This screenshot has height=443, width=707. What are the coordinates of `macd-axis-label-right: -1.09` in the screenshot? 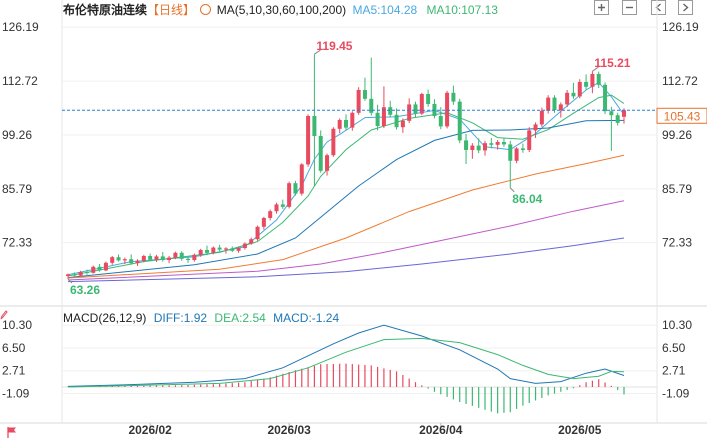 It's located at (676, 394).